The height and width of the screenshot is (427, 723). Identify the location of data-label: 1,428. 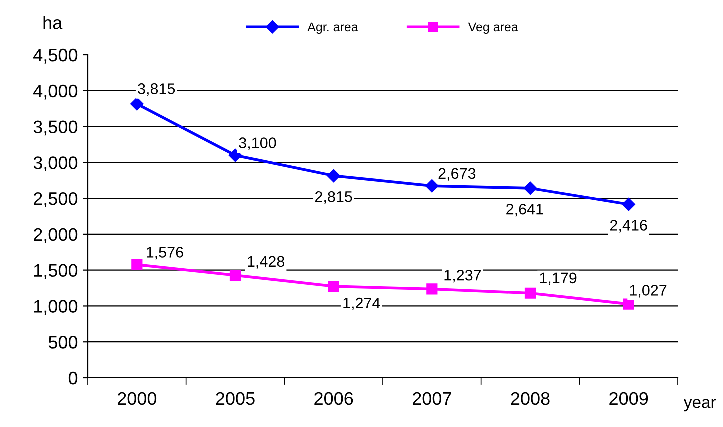
(266, 262).